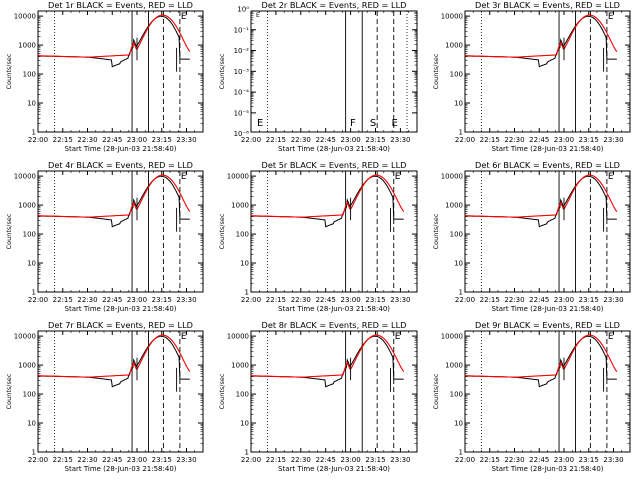 The width and height of the screenshot is (640, 480). I want to click on chart-title: Det 1r BLACK = Events, RED = LLD, so click(120, 5).